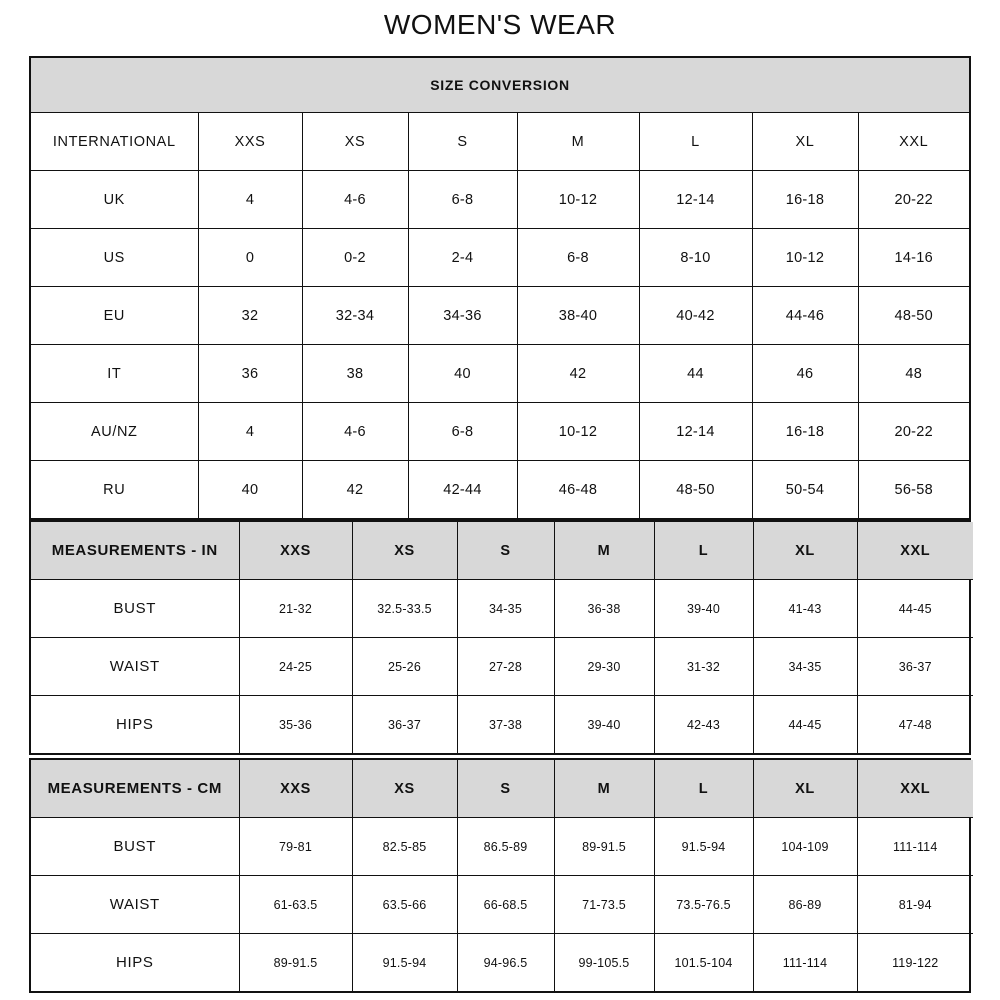 This screenshot has height=1000, width=1000. I want to click on cell: 38-40, so click(578, 315).